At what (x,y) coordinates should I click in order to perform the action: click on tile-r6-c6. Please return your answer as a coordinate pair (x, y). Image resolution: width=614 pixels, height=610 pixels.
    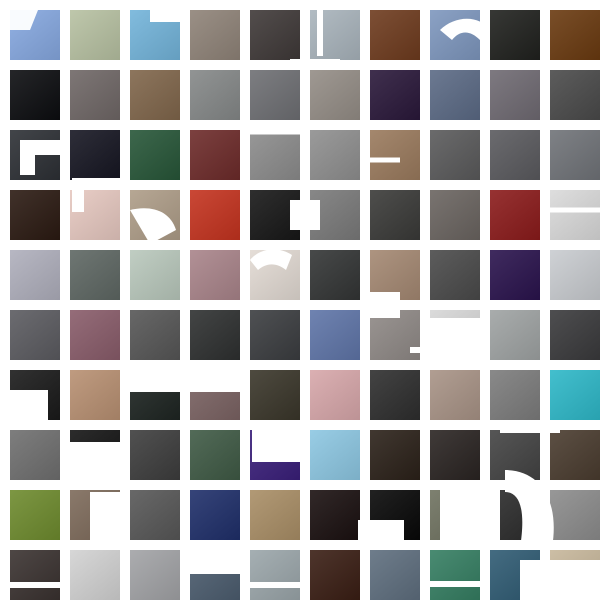
    Looking at the image, I should click on (335, 335).